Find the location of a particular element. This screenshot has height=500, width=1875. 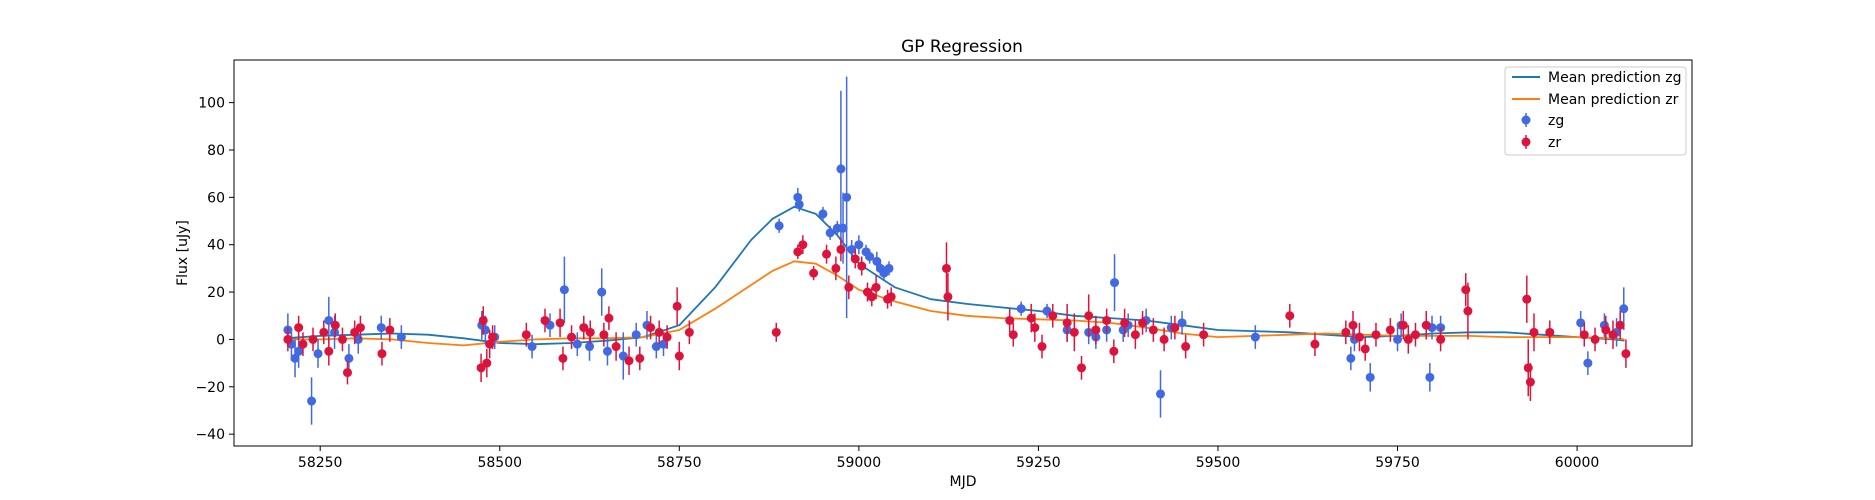

x-tick-label: 59000 is located at coordinates (859, 463).